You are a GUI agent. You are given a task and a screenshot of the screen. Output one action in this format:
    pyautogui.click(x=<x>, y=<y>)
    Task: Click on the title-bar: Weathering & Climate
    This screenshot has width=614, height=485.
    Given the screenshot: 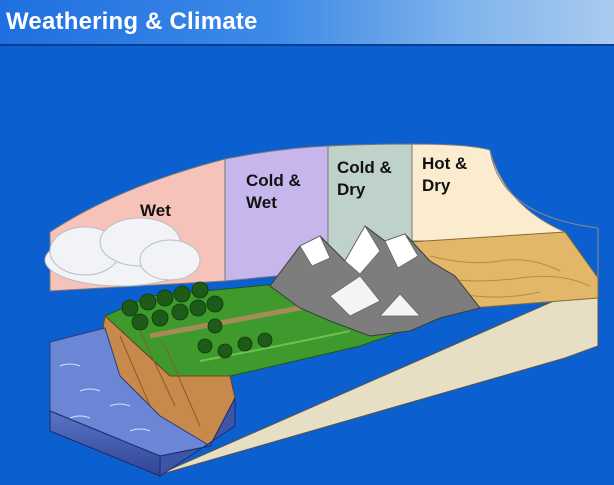 What is the action you would take?
    pyautogui.click(x=307, y=23)
    